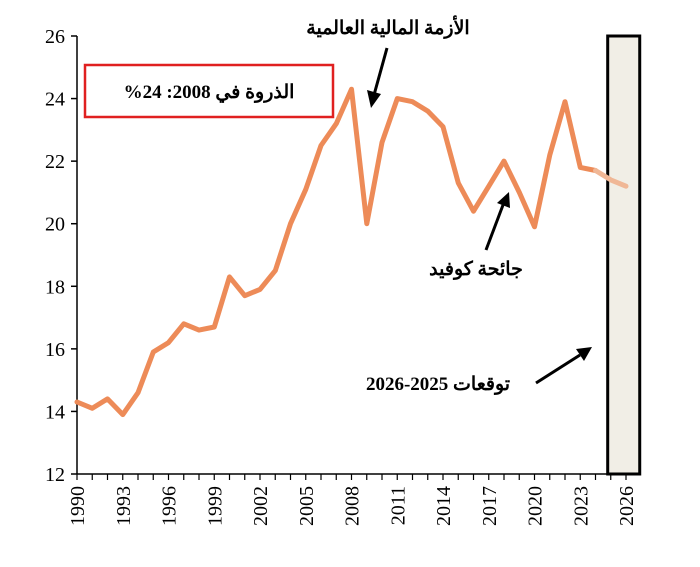 The width and height of the screenshot is (700, 567). Describe the element at coordinates (55, 100) in the screenshot. I see `y-tick-label: 24` at that location.